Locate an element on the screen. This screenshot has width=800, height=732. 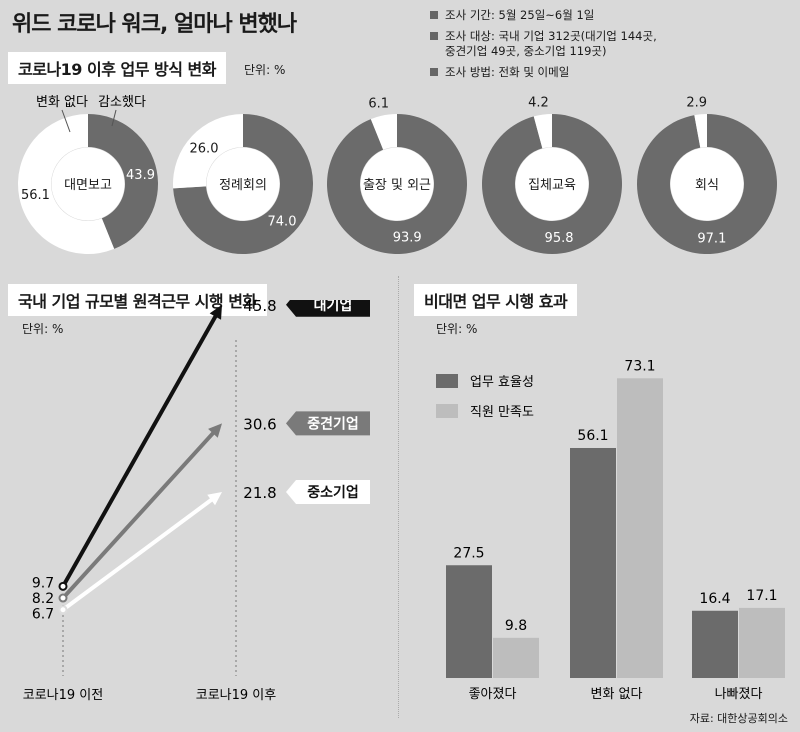
bar-value-label: 17.1 is located at coordinates (761, 596).